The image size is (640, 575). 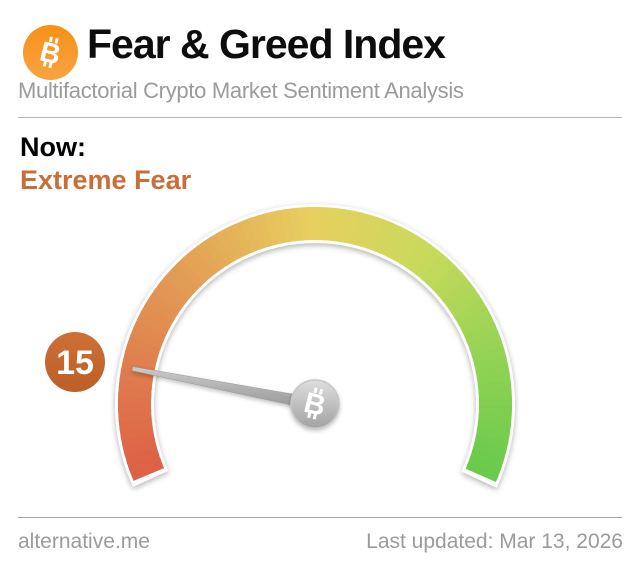 What do you see at coordinates (106, 180) in the screenshot?
I see `sentiment-value: Extreme Fear` at bounding box center [106, 180].